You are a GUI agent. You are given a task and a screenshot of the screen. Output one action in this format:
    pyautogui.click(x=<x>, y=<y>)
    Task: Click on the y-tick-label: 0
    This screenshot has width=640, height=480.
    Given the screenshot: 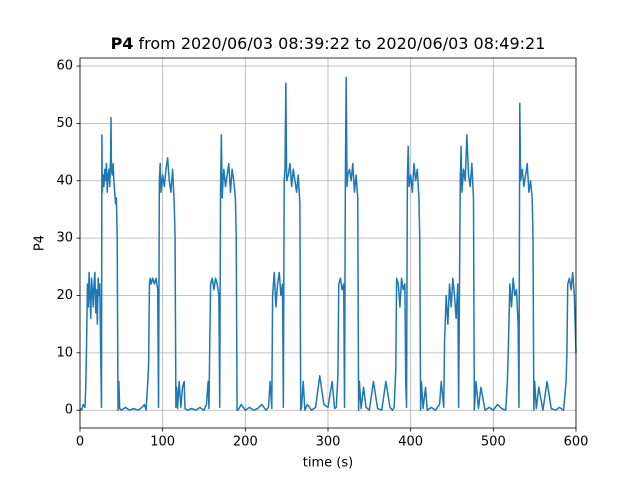 What is the action you would take?
    pyautogui.click(x=69, y=410)
    